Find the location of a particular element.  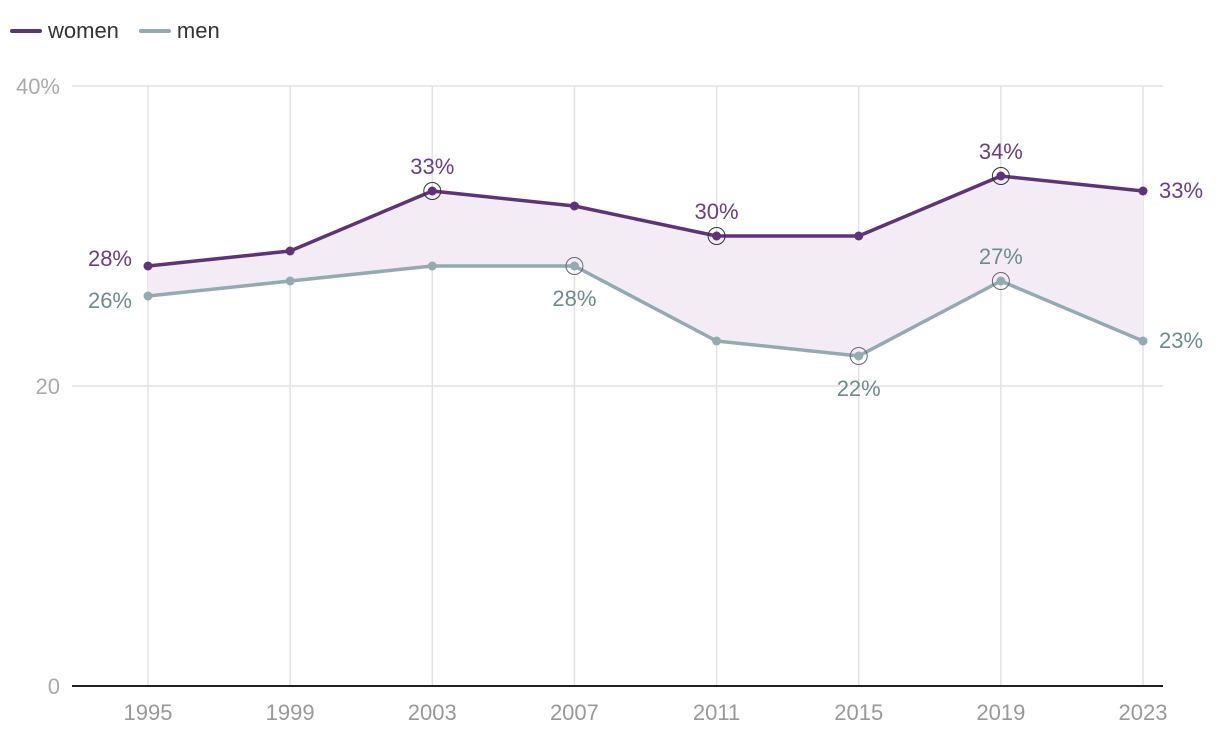

x-tick-label: 2011 is located at coordinates (716, 712).